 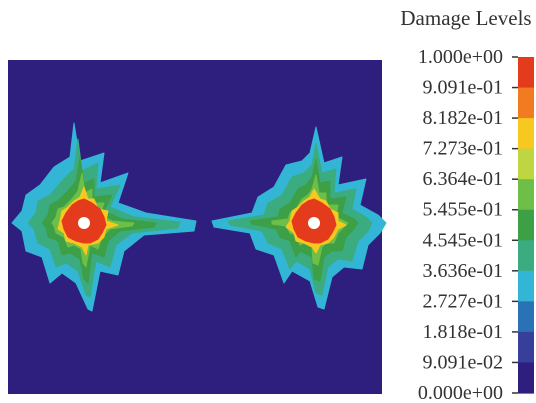 I want to click on legend-tick-label: 9.091e-01, so click(x=462, y=88).